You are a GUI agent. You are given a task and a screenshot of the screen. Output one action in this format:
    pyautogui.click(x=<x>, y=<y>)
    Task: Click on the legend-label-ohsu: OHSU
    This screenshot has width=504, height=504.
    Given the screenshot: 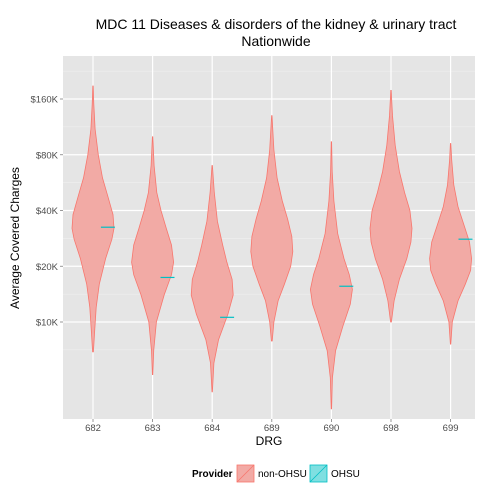 What is the action you would take?
    pyautogui.click(x=345, y=474)
    